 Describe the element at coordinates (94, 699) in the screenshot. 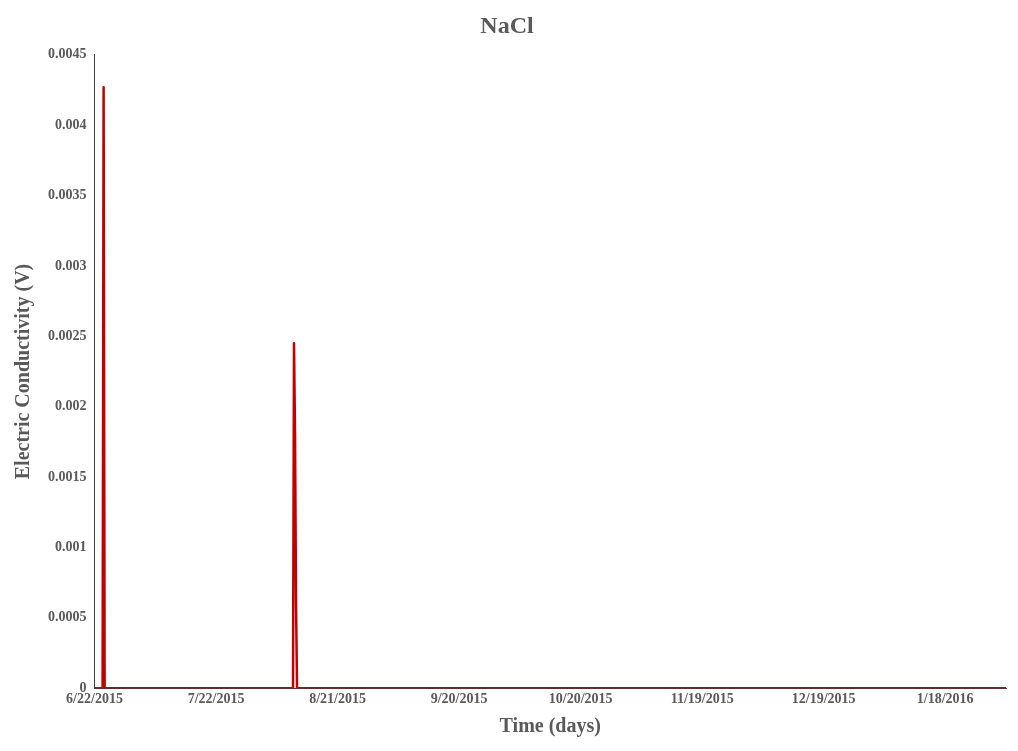

I see `x-tick-label: 6/22/2015` at that location.